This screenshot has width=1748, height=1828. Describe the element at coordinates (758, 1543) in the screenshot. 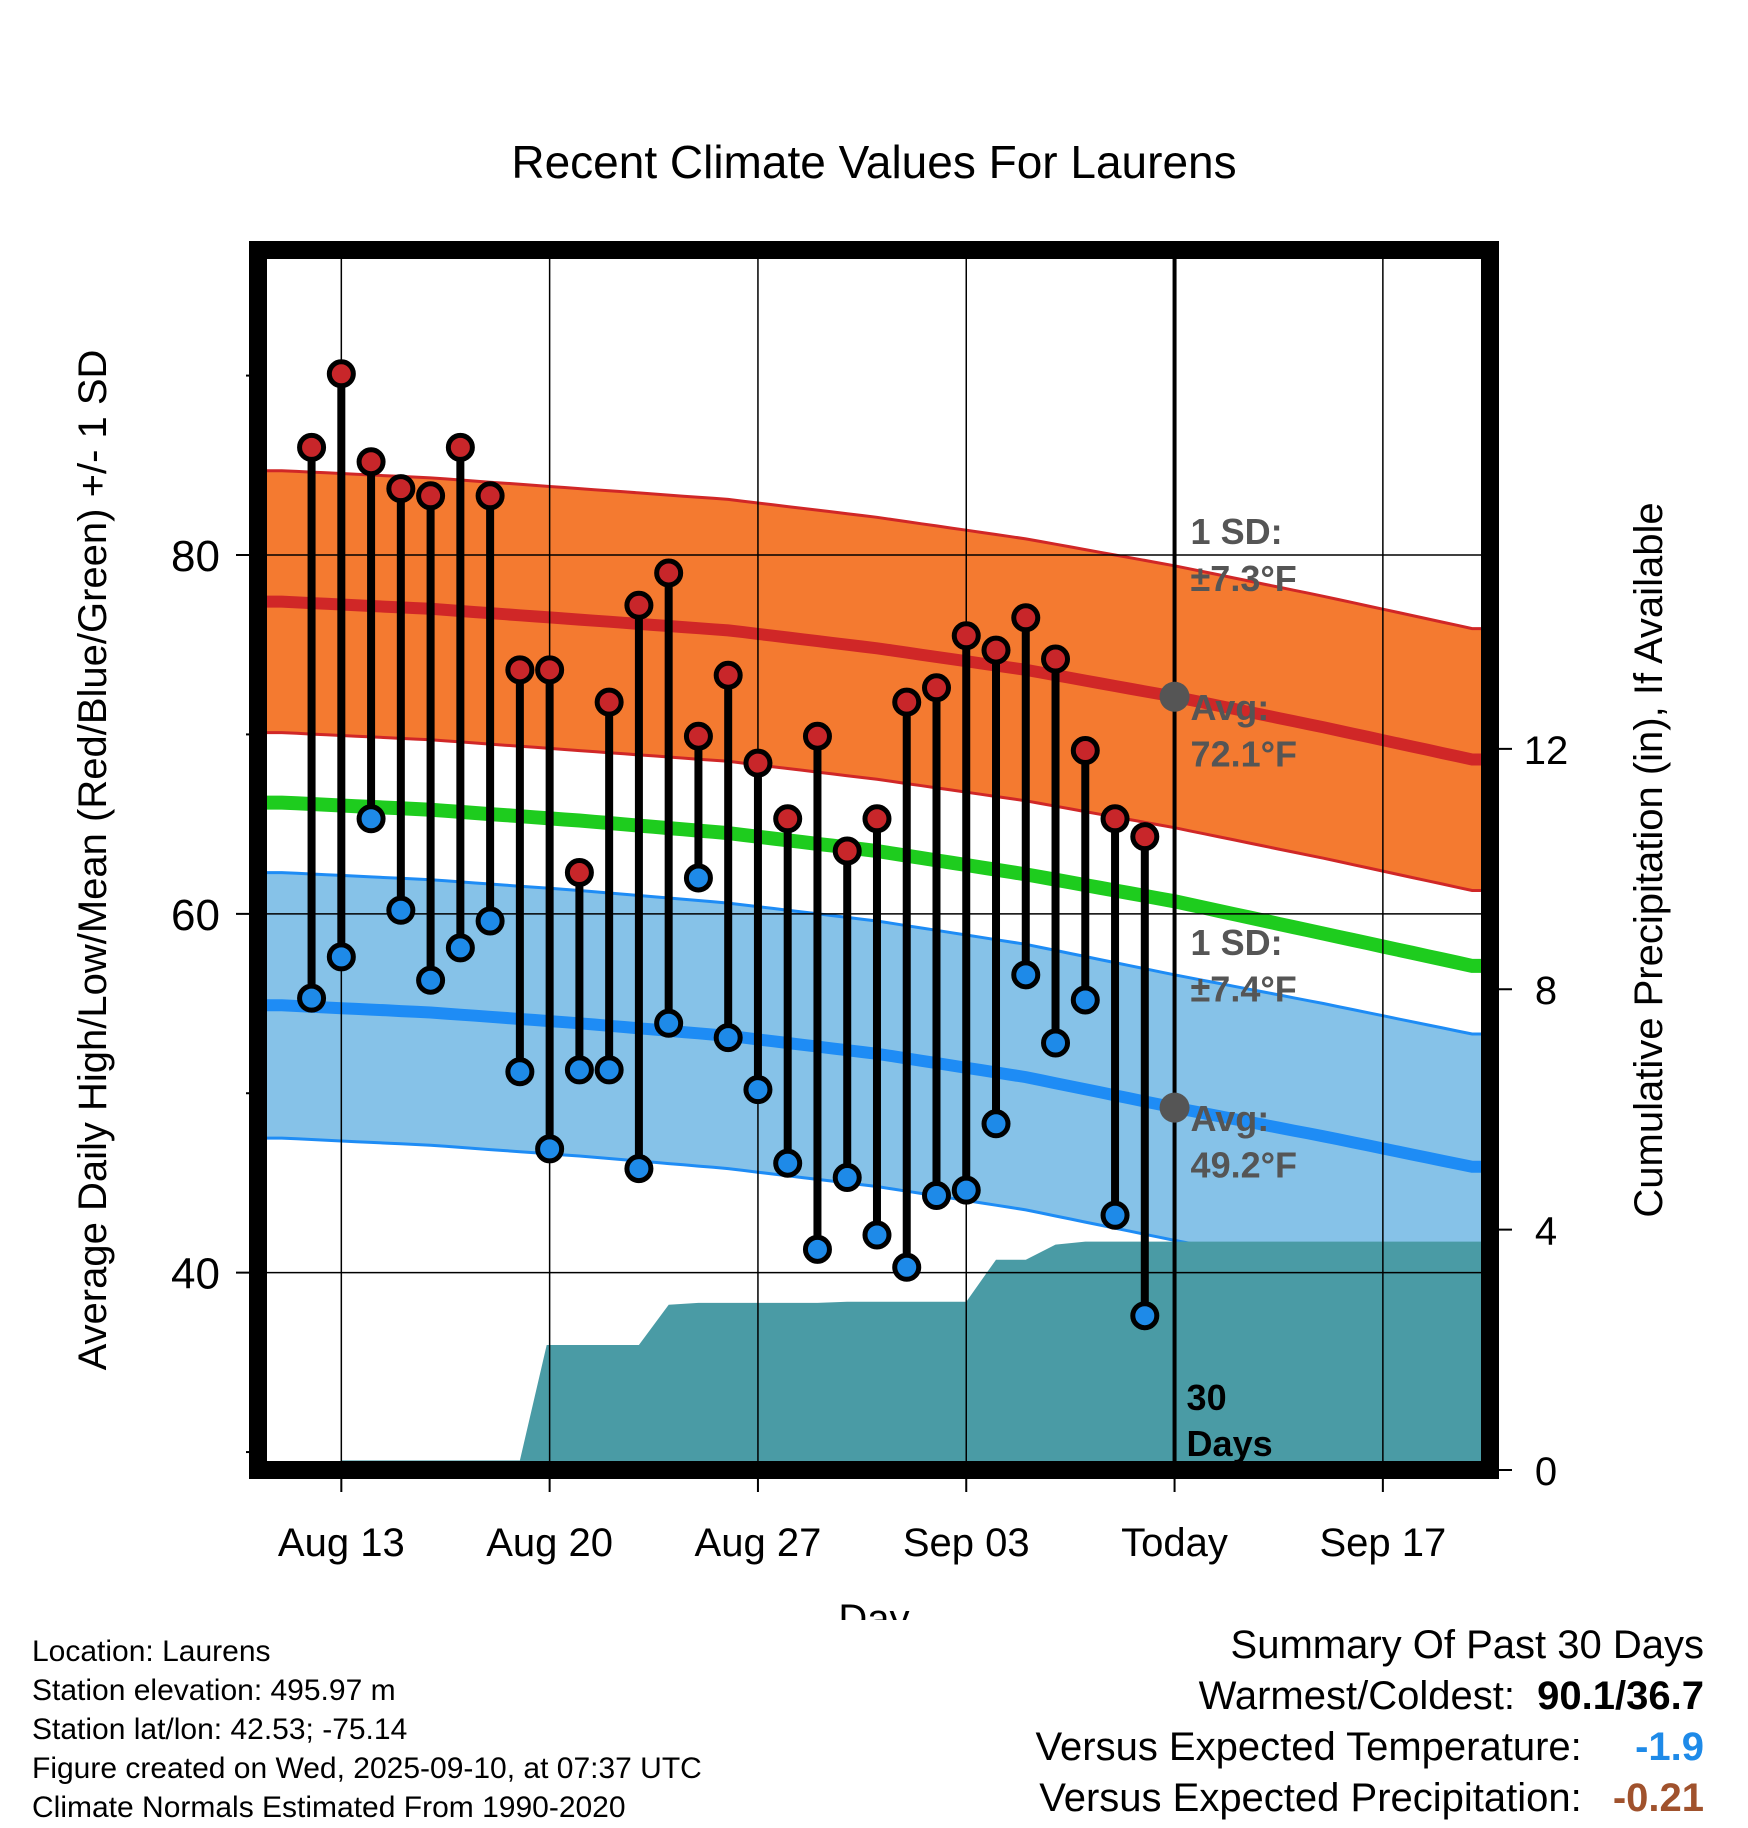

I see `x-tick-label: Aug 27` at that location.